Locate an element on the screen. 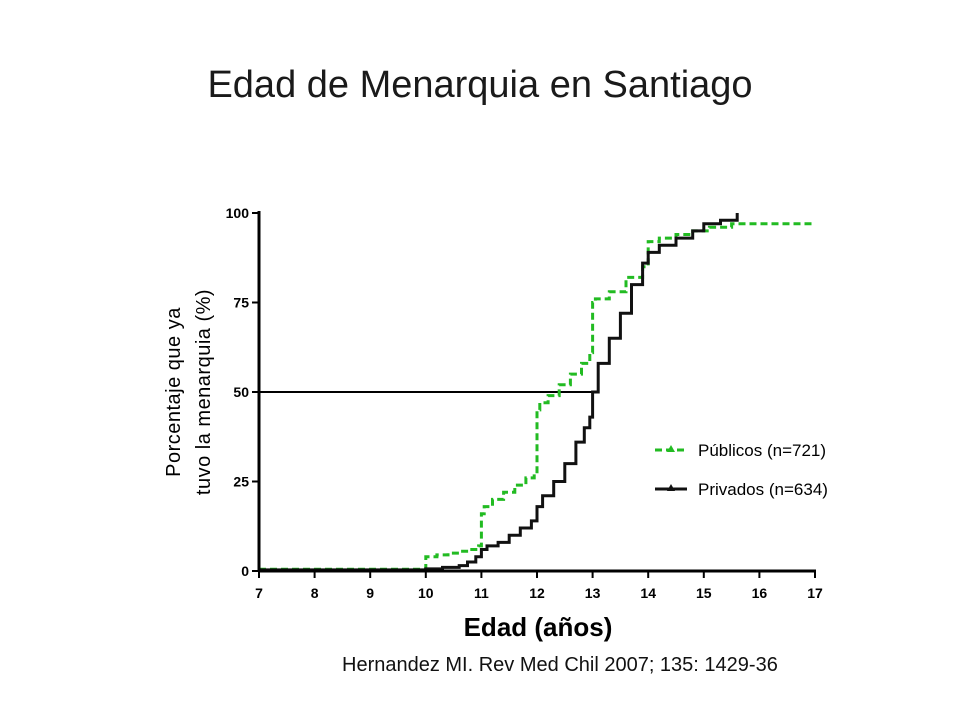  legend-label-privados: Privados (n=634) is located at coordinates (763, 489).